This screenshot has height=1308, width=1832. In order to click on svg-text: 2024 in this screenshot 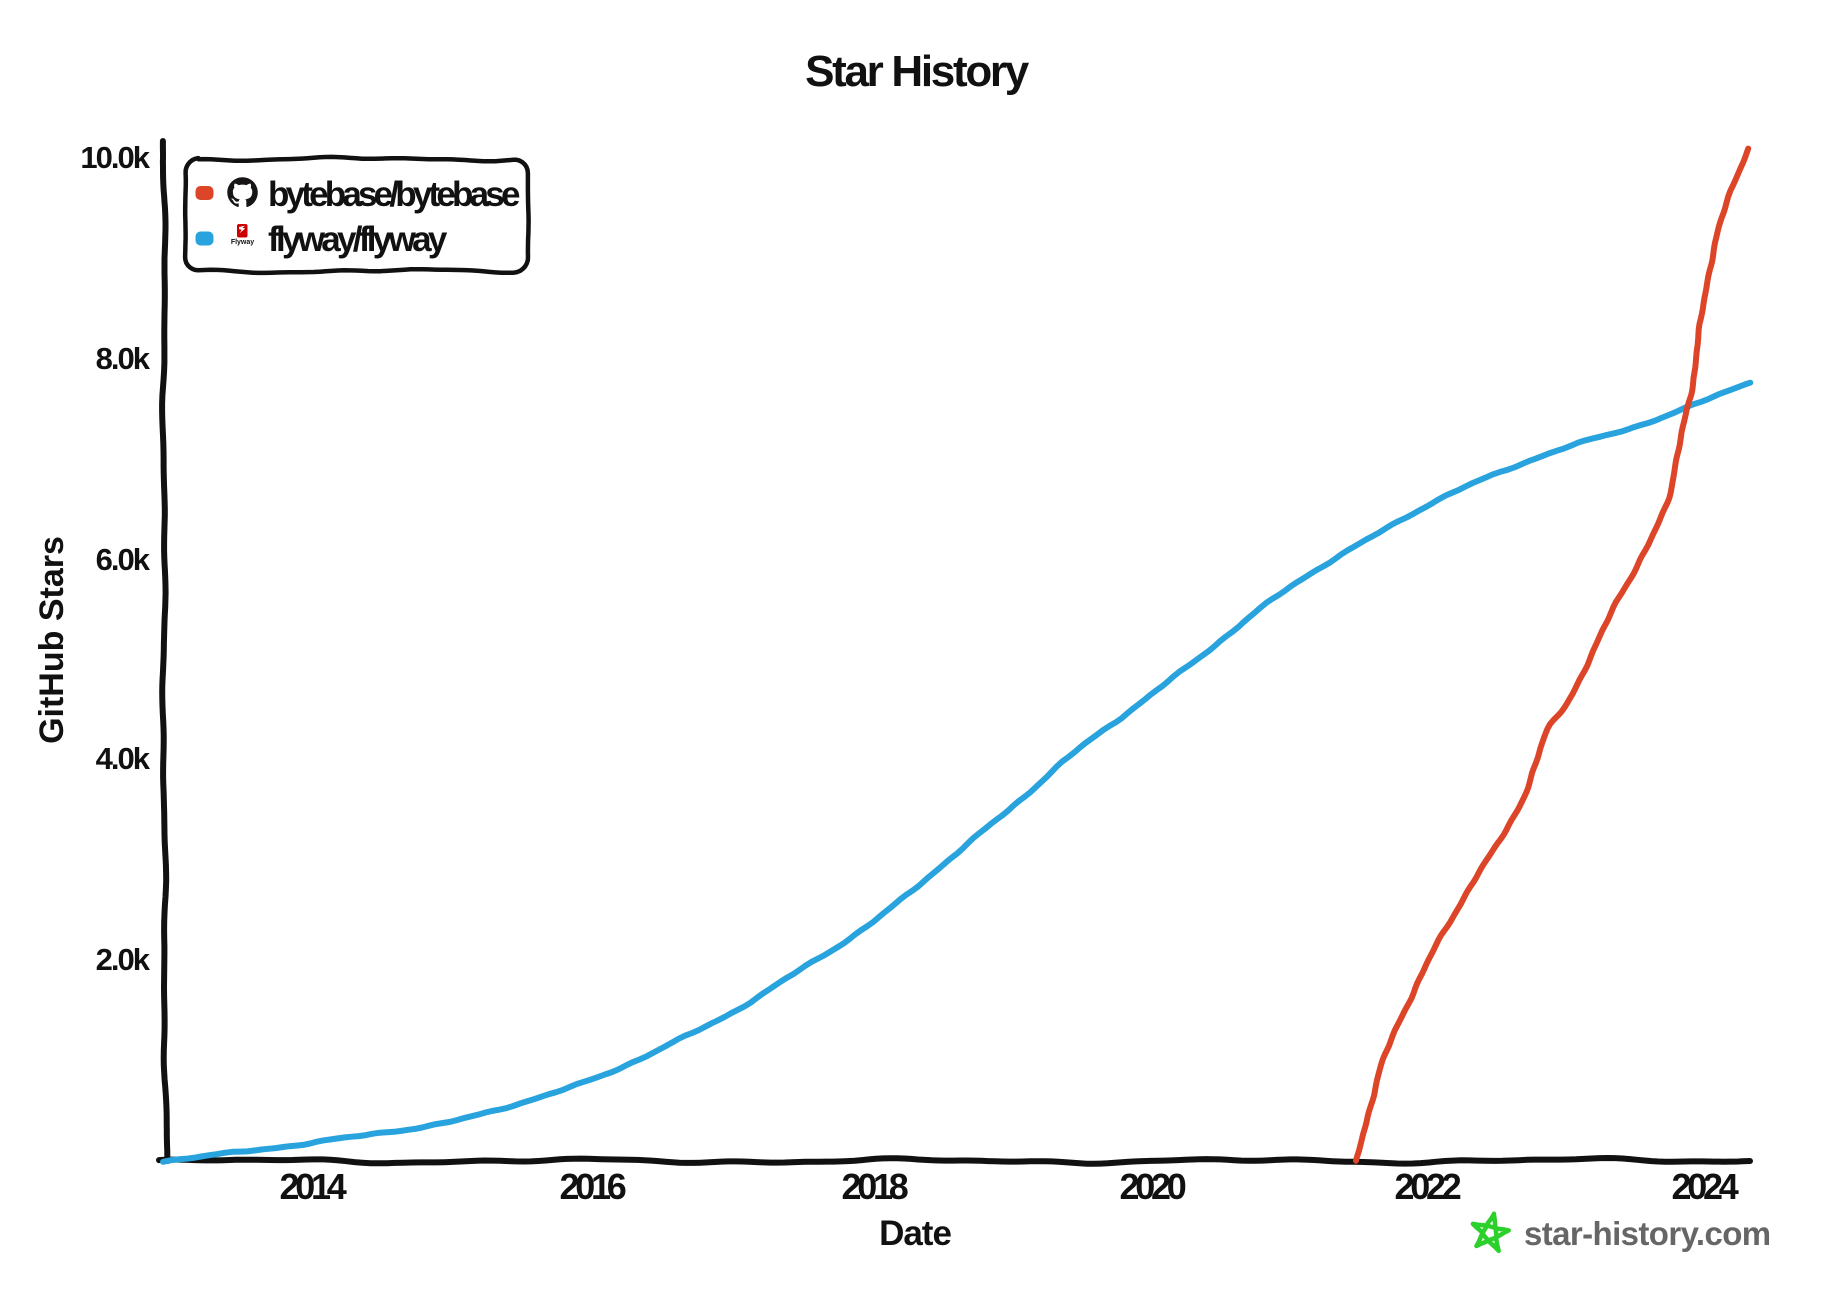, I will do `click(1705, 1186)`.